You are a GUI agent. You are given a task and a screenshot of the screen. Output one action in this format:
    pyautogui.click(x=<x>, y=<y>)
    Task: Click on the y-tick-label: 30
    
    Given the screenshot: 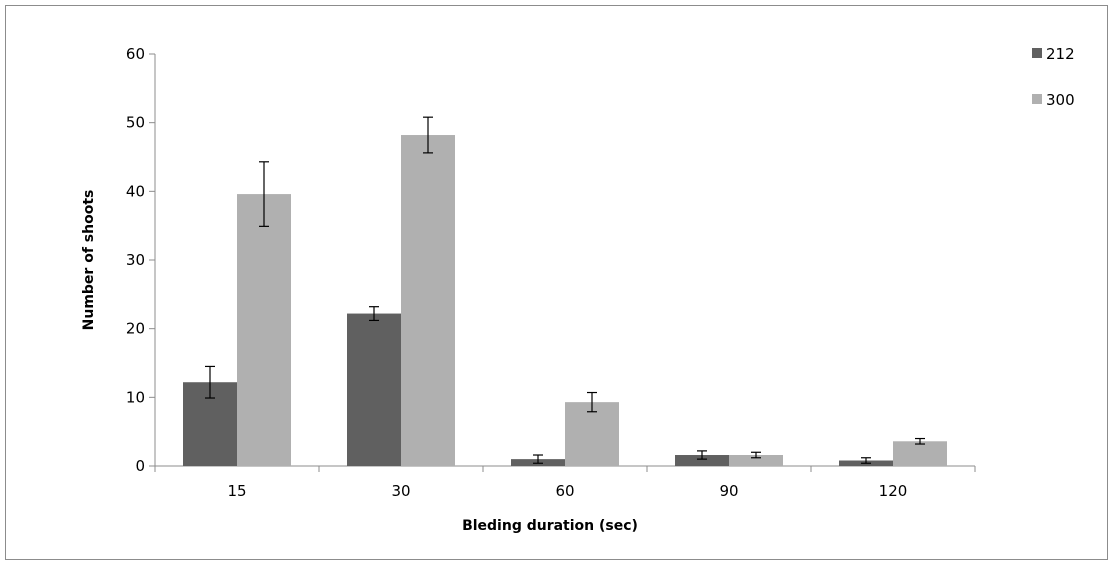 What is the action you would take?
    pyautogui.click(x=135, y=260)
    